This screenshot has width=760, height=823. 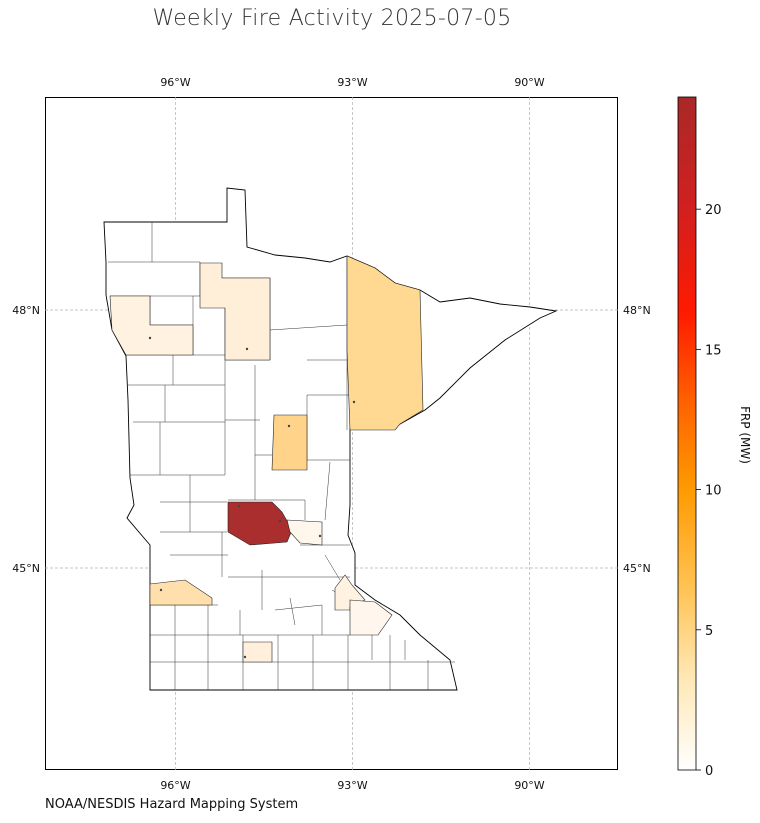 I want to click on map-title: Weekly Fire Activity 2025-07-05, so click(x=332, y=18).